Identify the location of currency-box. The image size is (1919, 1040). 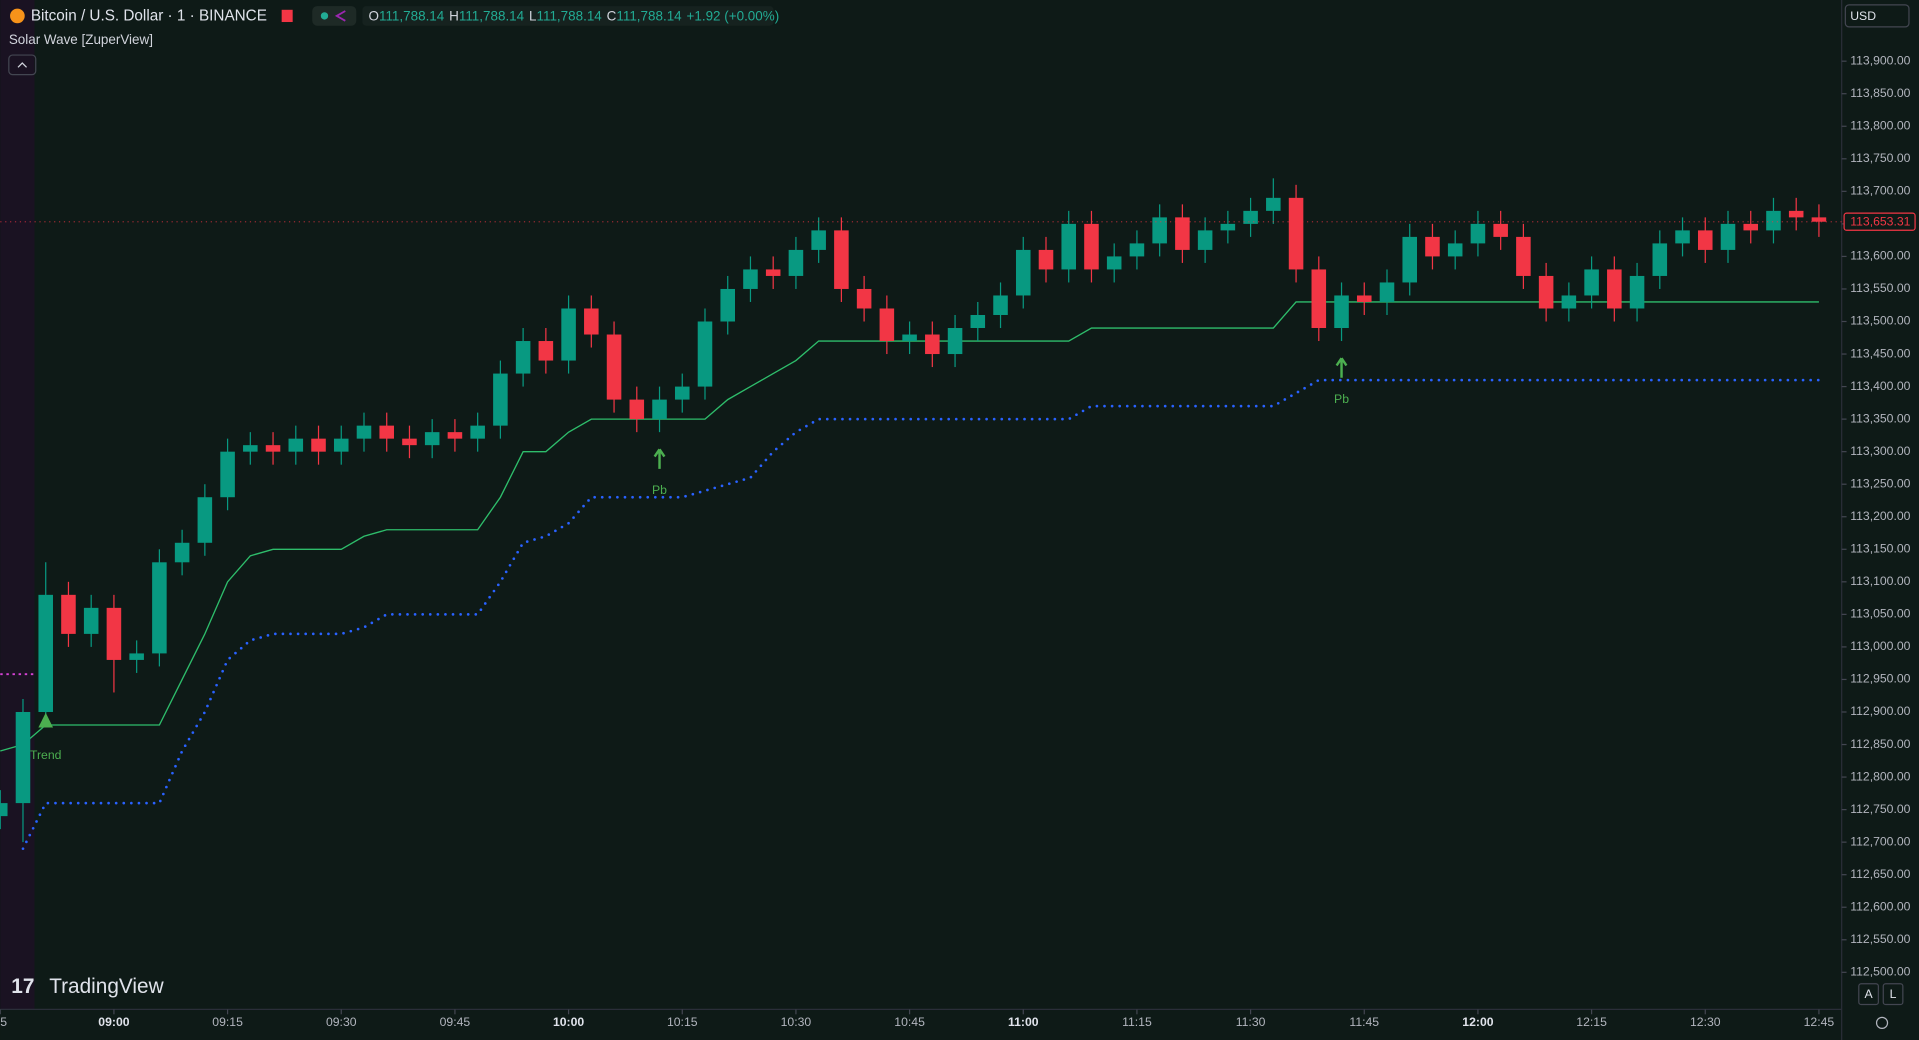
(1877, 16).